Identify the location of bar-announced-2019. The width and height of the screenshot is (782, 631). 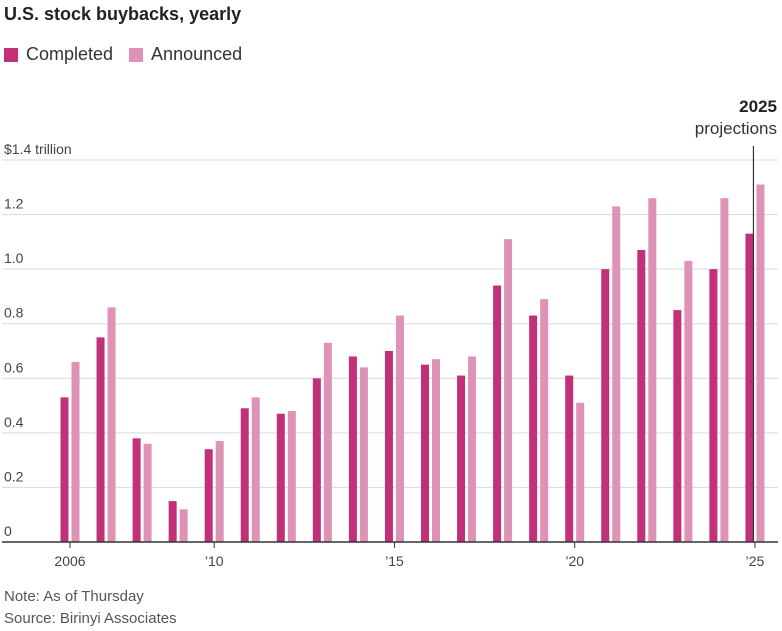
(544, 420).